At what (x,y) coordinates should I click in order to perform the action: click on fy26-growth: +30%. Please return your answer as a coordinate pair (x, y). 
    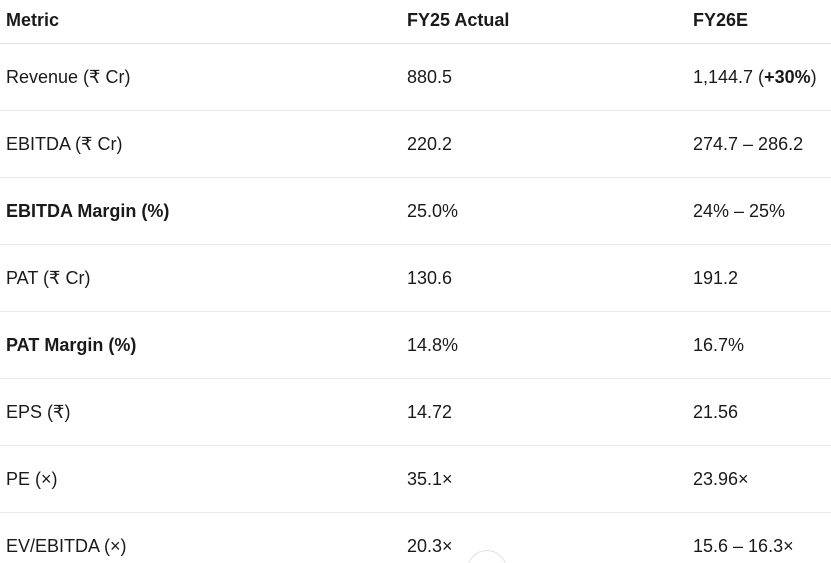
    Looking at the image, I should click on (787, 77).